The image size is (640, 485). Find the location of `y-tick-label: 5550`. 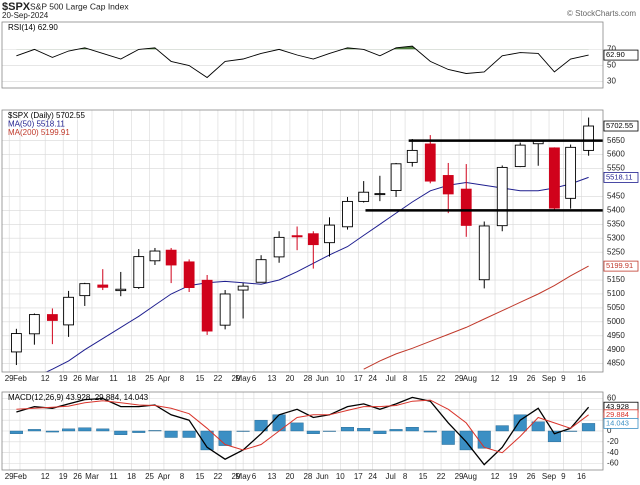

y-tick-label: 5550 is located at coordinates (616, 168).